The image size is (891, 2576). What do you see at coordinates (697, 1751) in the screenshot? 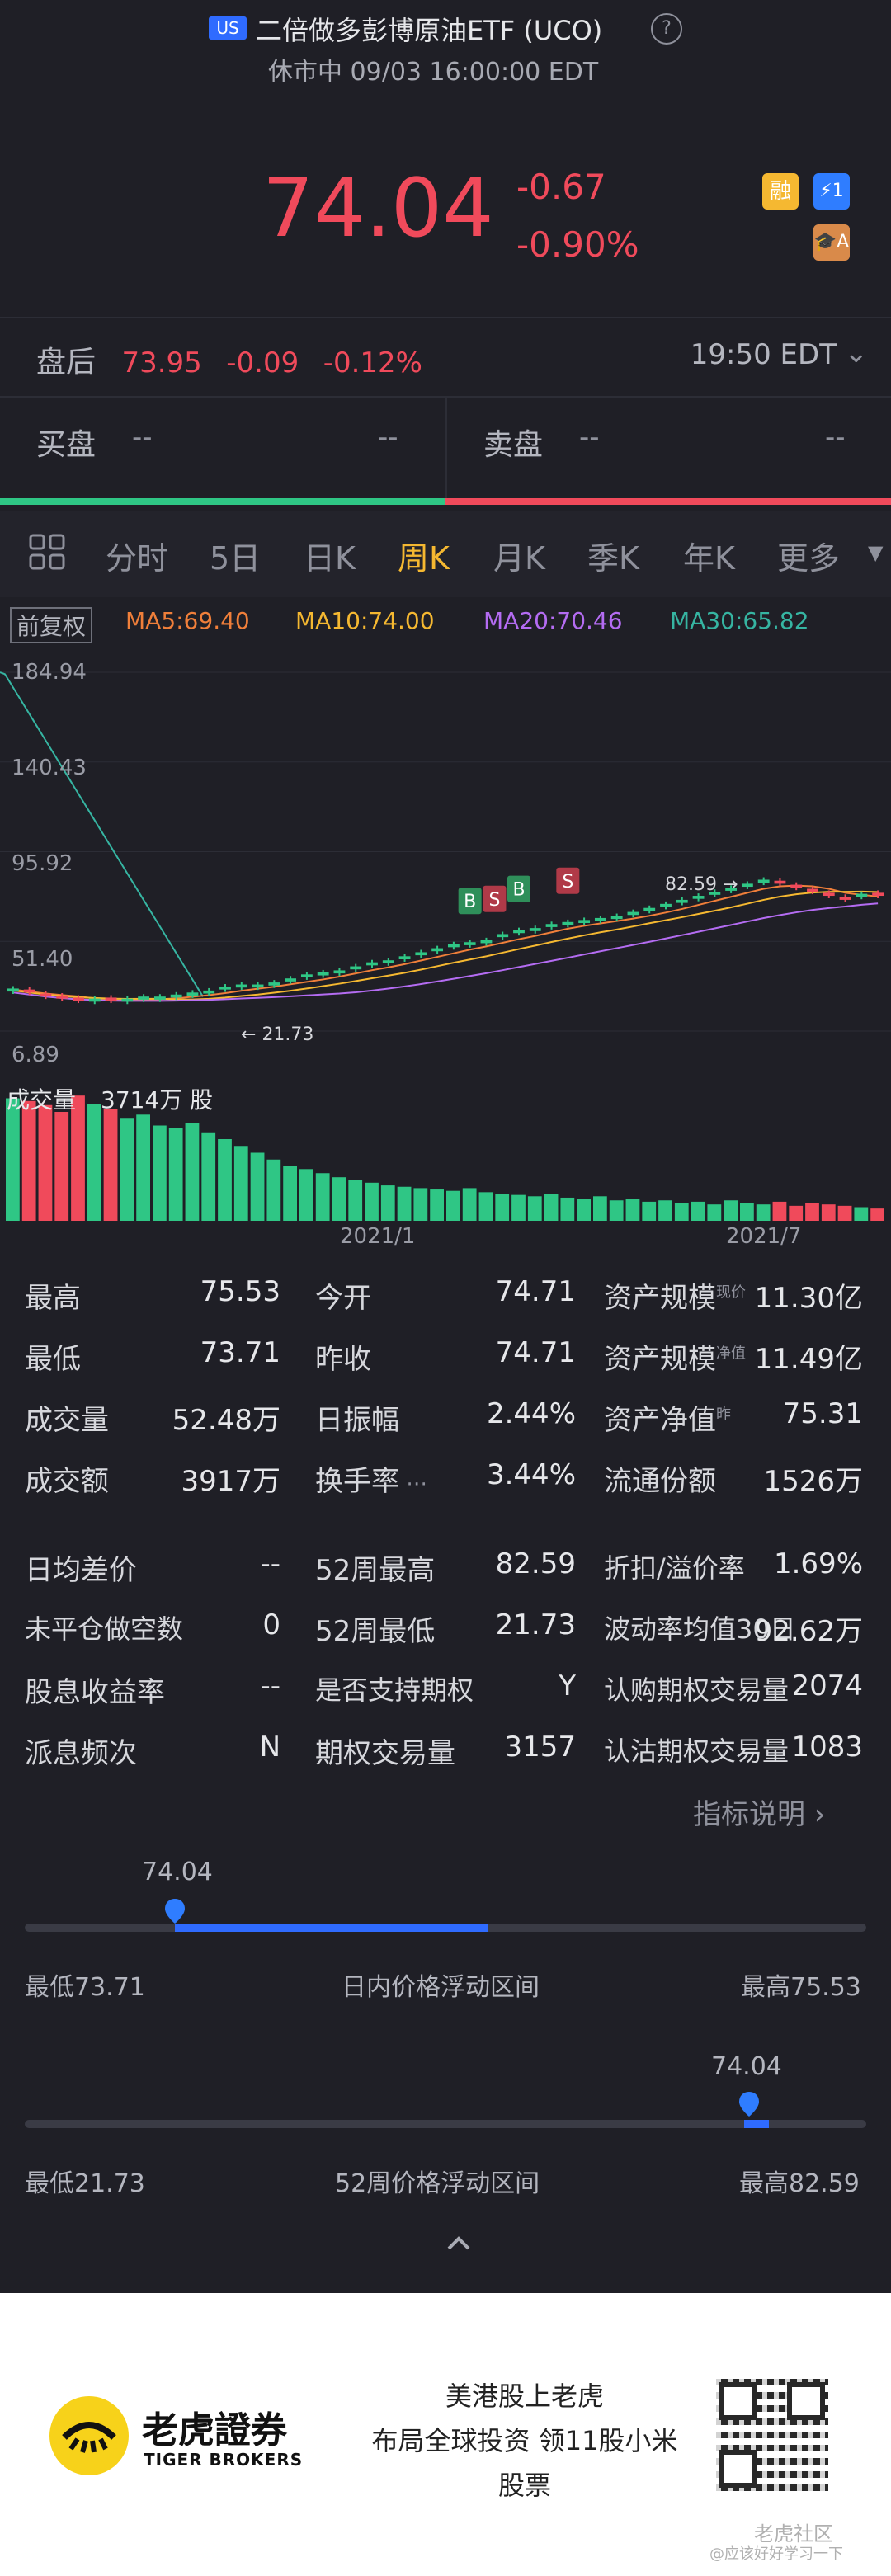
I see `stat-label: 认沽期权交易量` at bounding box center [697, 1751].